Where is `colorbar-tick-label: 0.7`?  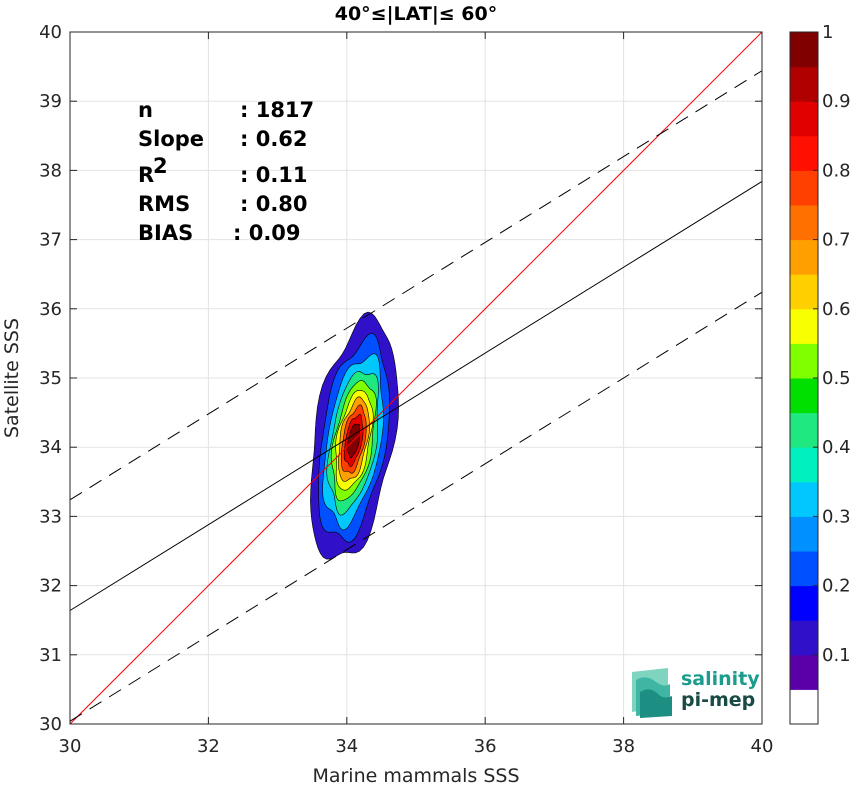 colorbar-tick-label: 0.7 is located at coordinates (836, 240).